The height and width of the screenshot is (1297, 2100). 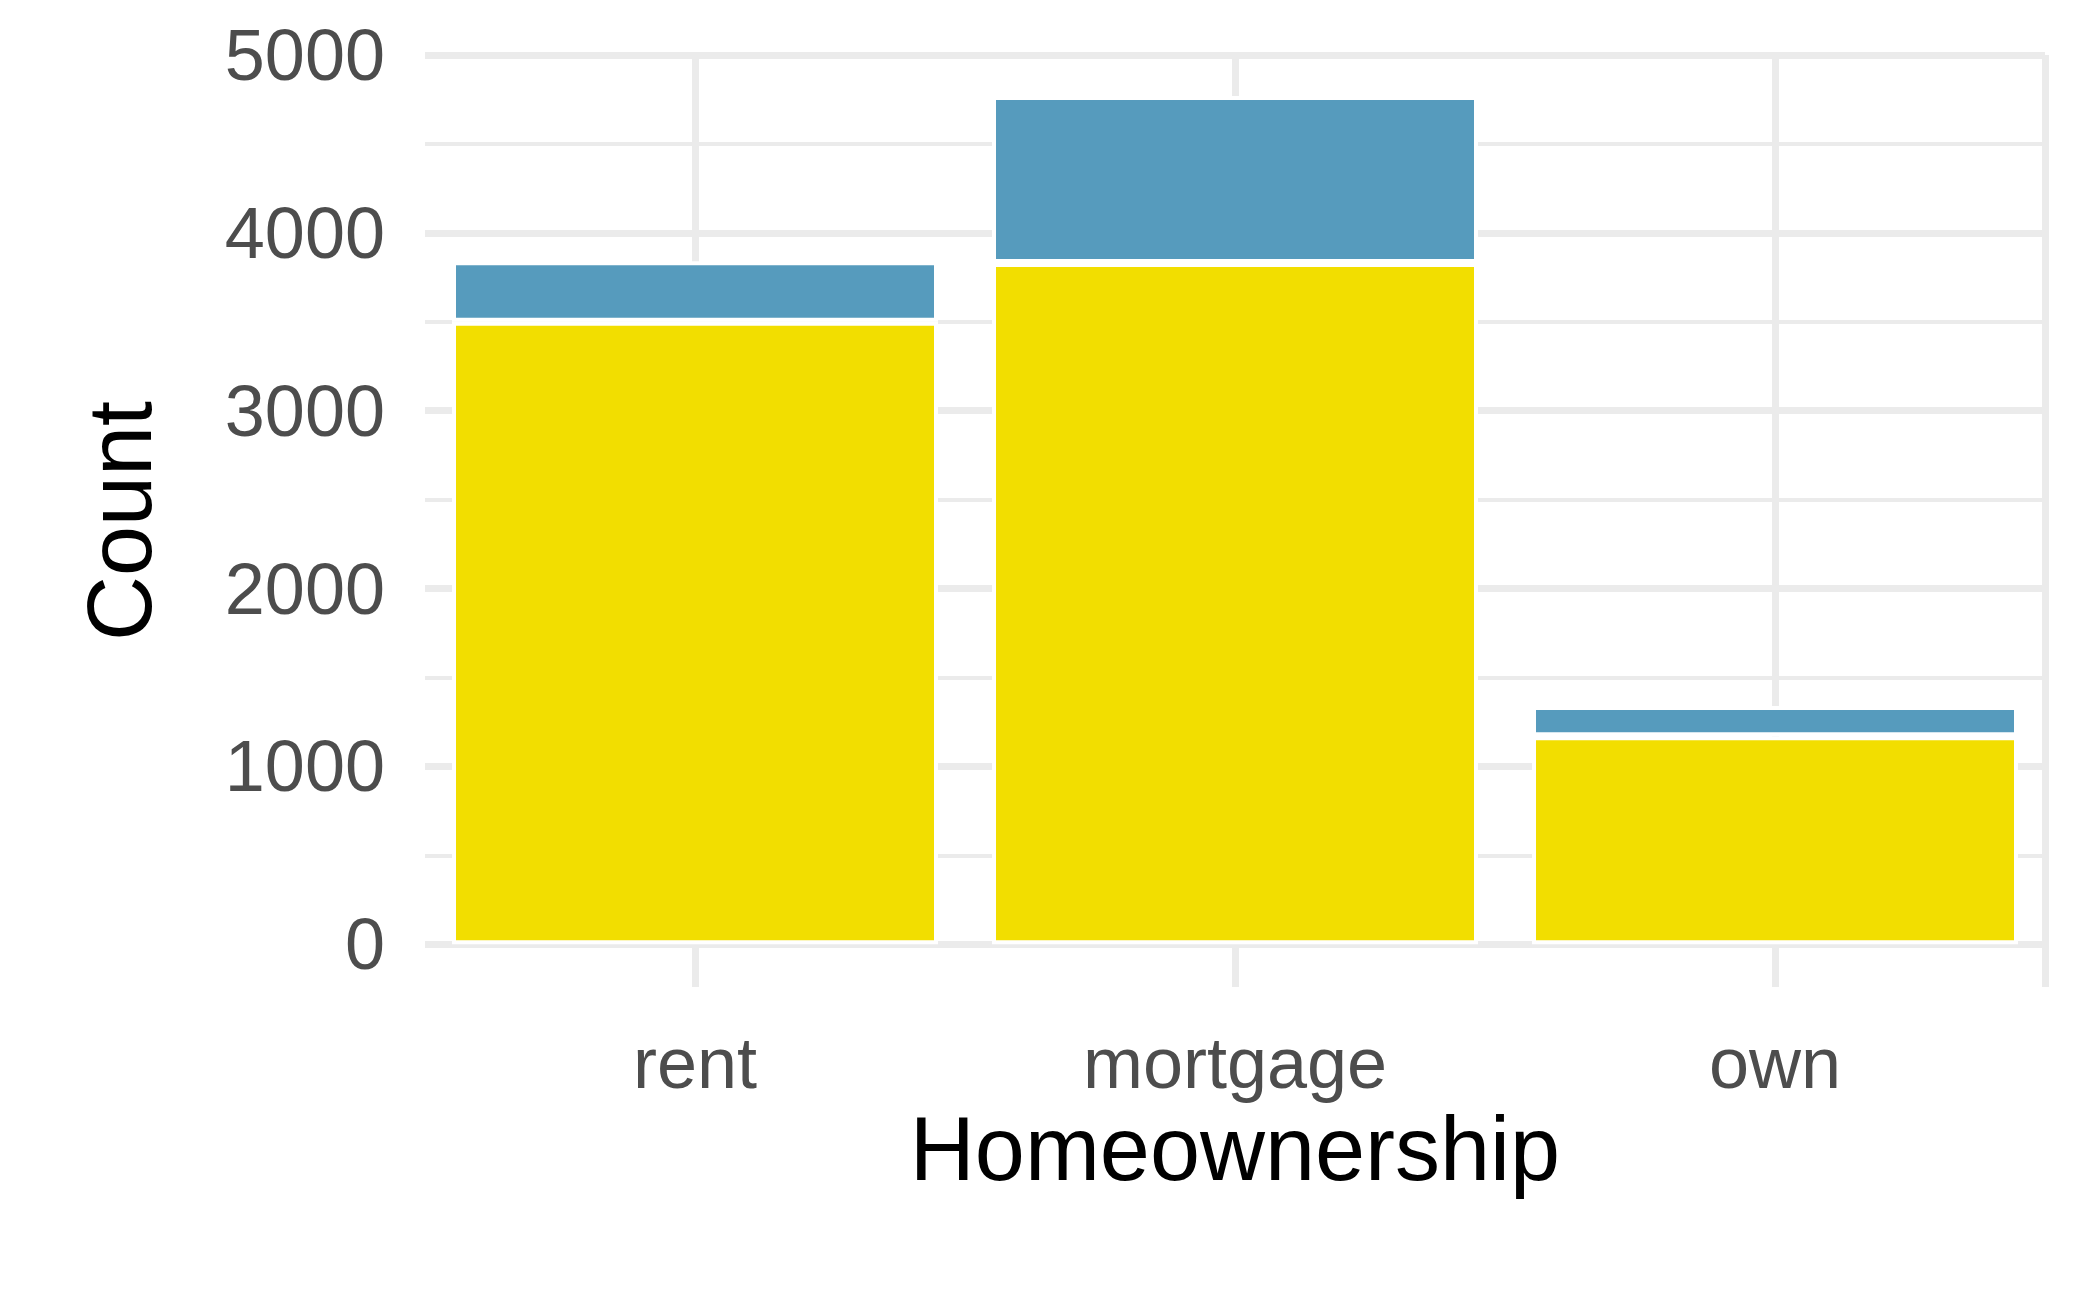 What do you see at coordinates (304, 410) in the screenshot?
I see `y-tick-label: 3000` at bounding box center [304, 410].